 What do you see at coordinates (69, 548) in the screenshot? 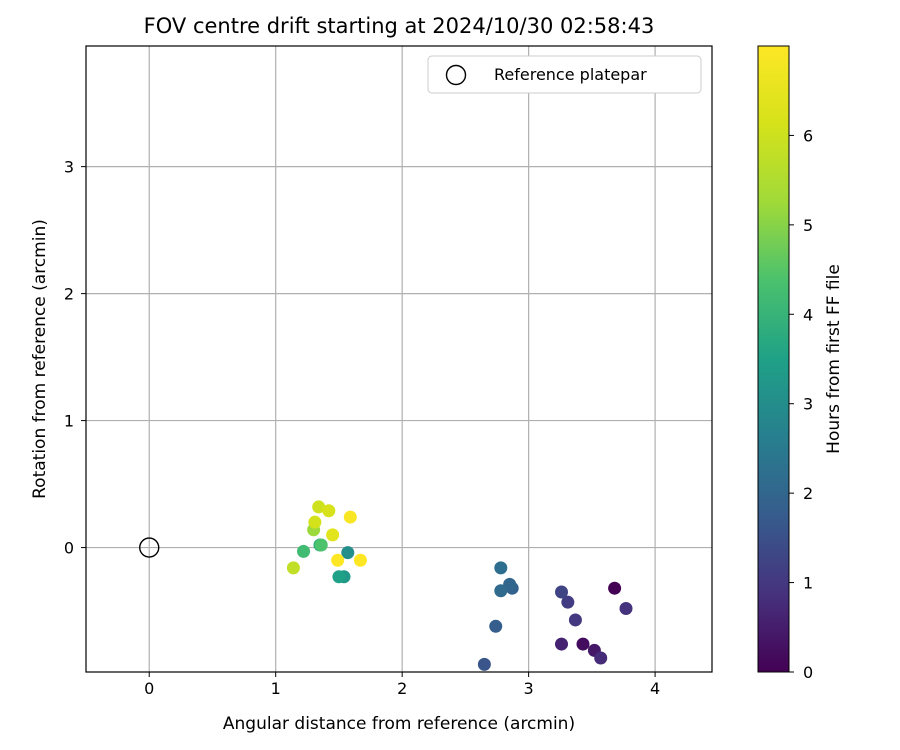
I see `y-tick-label: 0` at bounding box center [69, 548].